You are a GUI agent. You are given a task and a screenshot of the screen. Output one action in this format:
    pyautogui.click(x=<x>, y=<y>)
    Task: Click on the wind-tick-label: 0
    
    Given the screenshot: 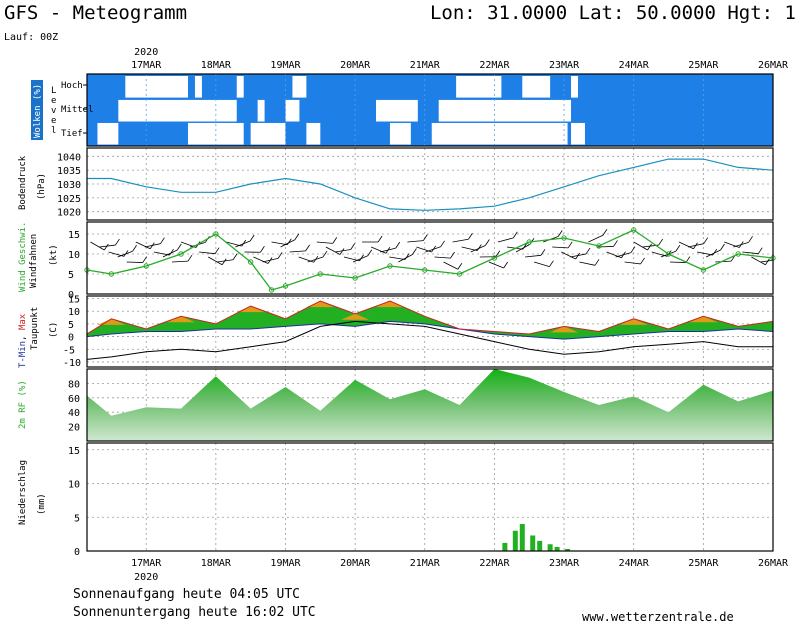 What is the action you would take?
    pyautogui.click(x=71, y=295)
    